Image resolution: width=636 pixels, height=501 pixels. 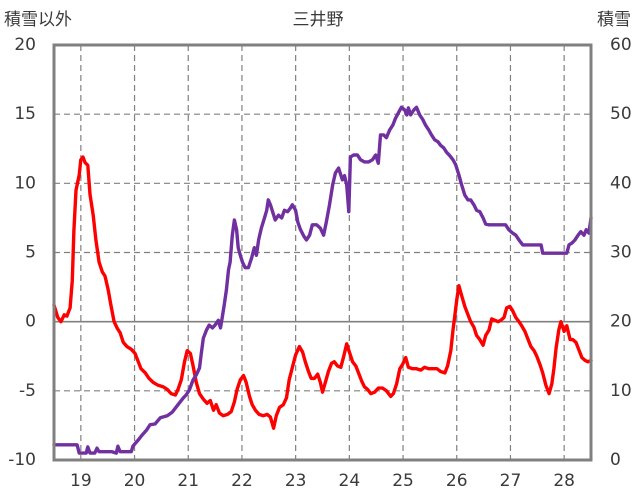 I want to click on y-tick-label-right: 50, so click(x=621, y=114).